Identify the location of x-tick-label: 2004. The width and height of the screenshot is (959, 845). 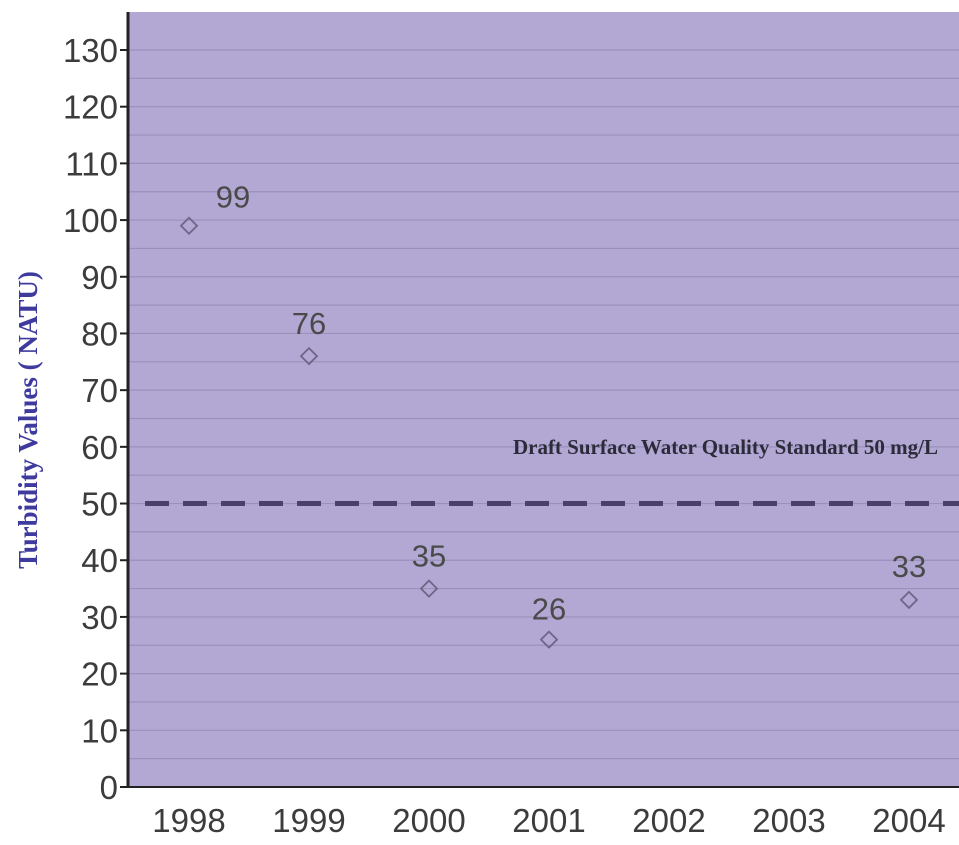
(908, 820).